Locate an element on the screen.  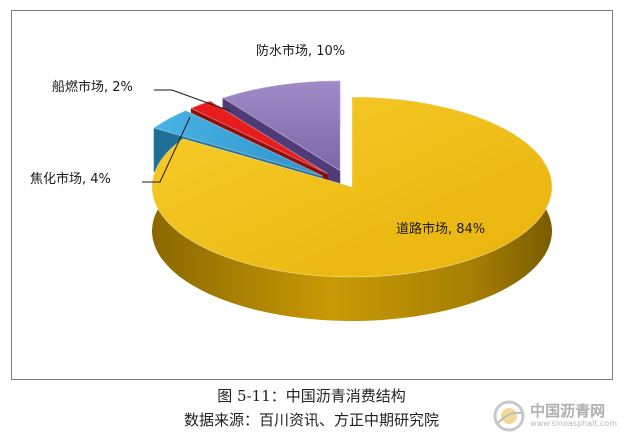
watermark-text: 中国沥青网 is located at coordinates (568, 410).